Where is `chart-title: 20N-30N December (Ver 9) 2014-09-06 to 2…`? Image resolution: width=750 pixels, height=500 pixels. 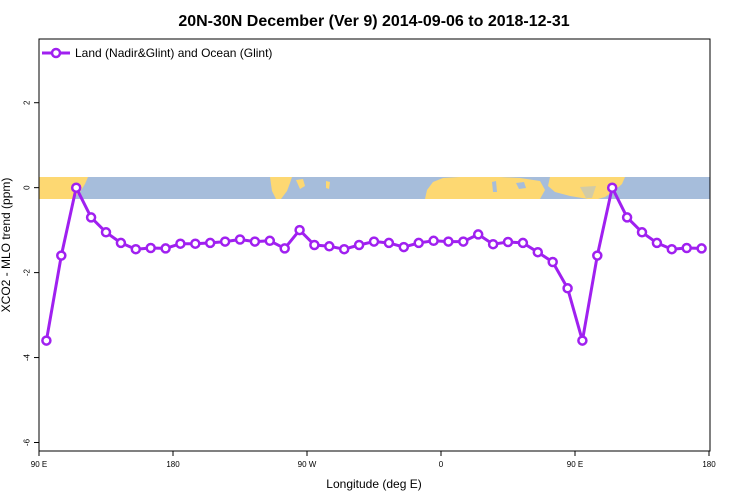
chart-title: 20N-30N December (Ver 9) 2014-09-06 to 2… is located at coordinates (373, 21).